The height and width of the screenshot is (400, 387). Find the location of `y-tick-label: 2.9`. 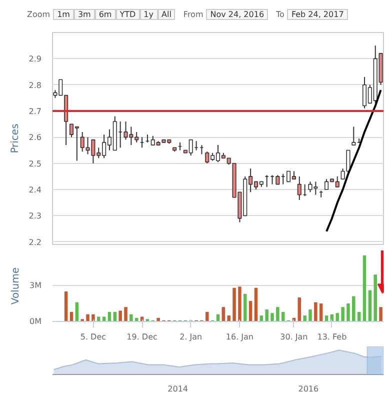

y-tick-label: 2.9 is located at coordinates (35, 59).